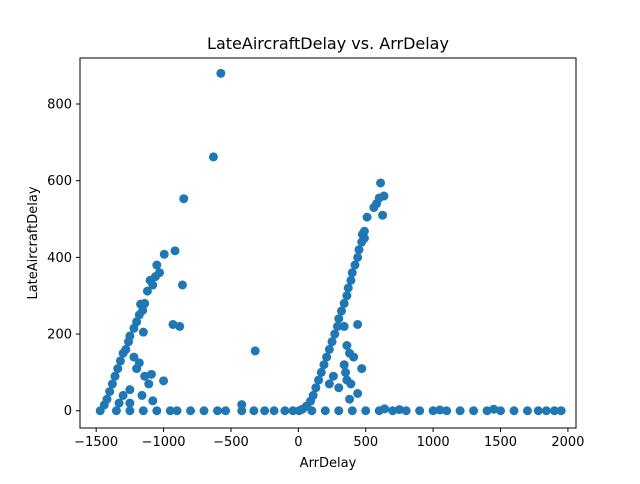 The width and height of the screenshot is (640, 484). I want to click on x-tick-label: 1000, so click(433, 442).